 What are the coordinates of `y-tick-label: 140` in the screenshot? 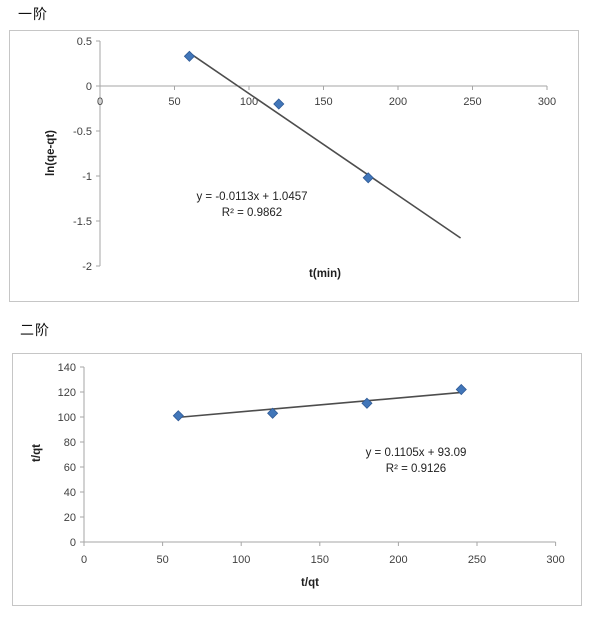 It's located at (67, 368).